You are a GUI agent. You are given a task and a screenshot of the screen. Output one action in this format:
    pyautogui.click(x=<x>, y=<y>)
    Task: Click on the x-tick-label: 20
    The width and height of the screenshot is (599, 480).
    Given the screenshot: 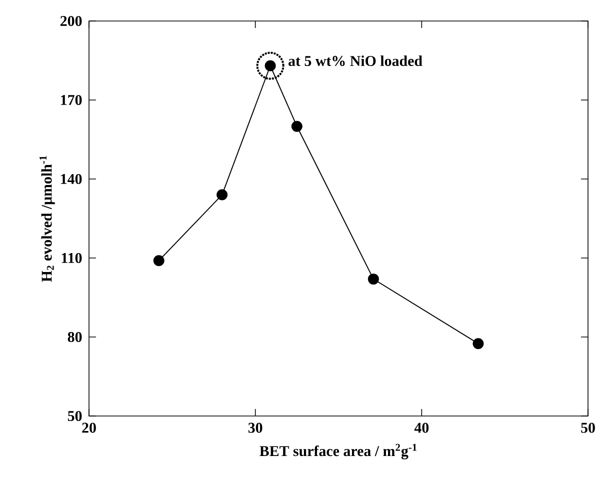 What is the action you would take?
    pyautogui.click(x=89, y=427)
    